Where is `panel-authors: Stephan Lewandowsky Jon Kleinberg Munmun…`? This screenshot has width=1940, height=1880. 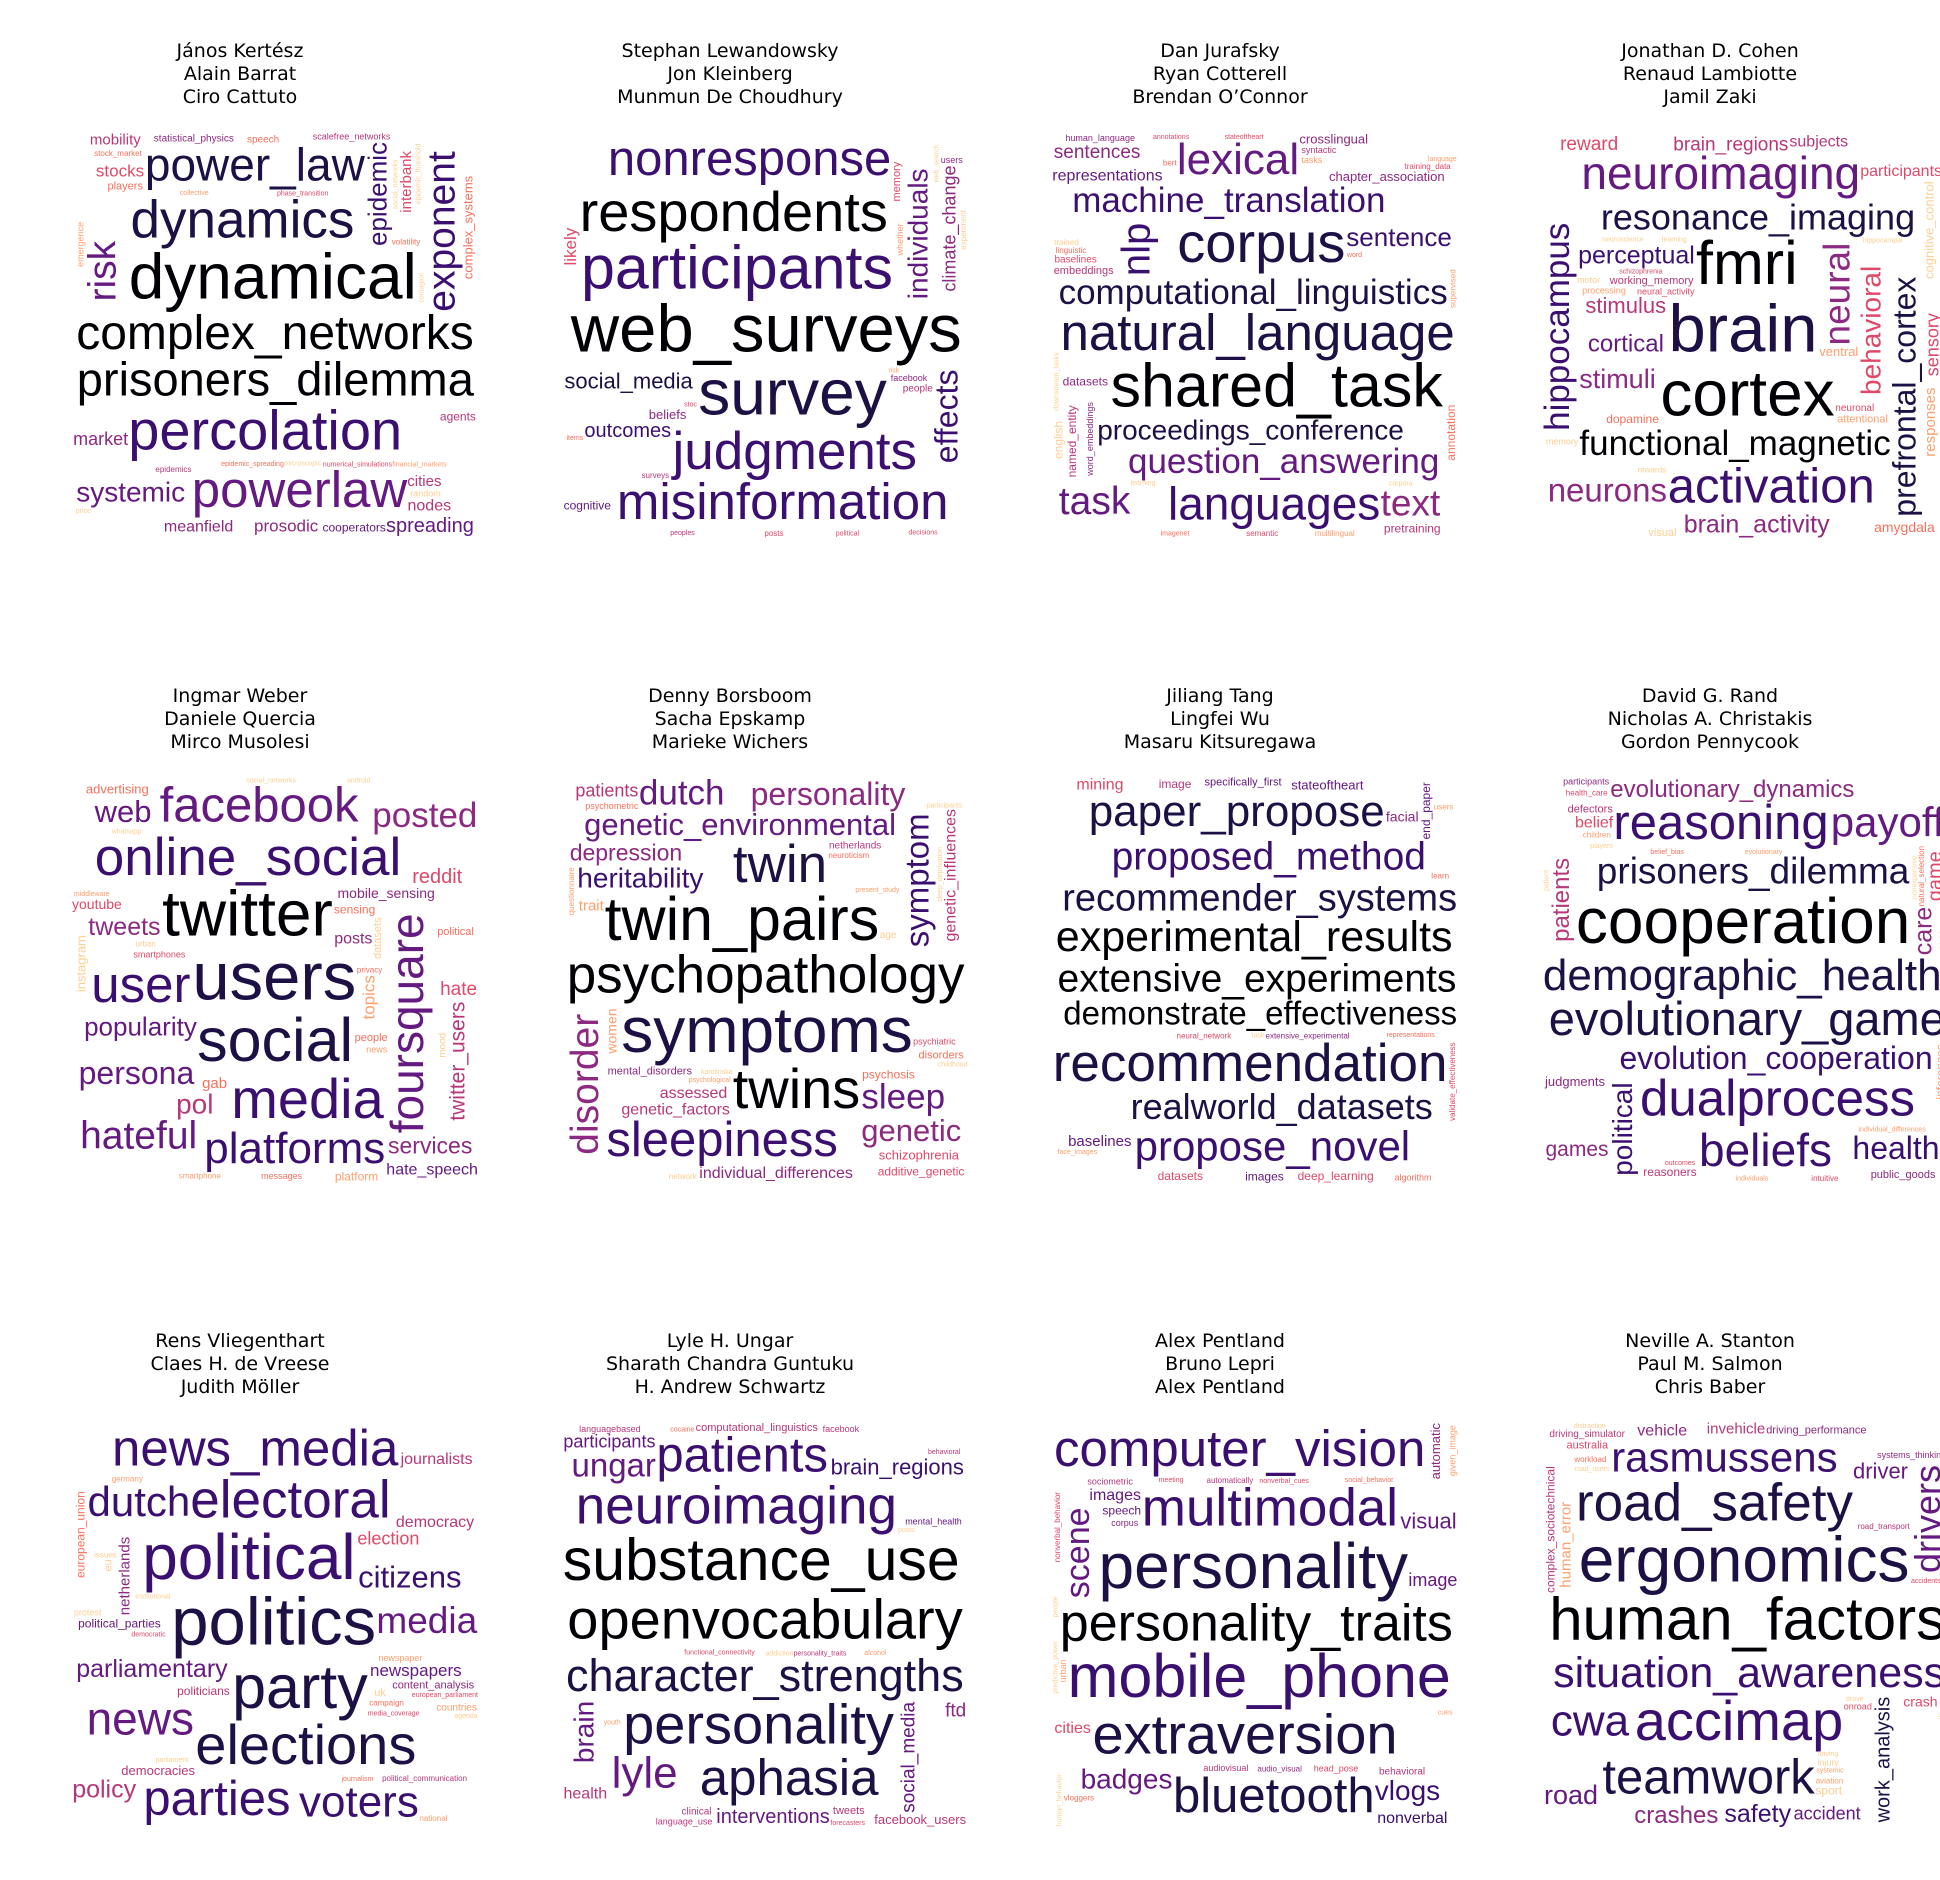
panel-authors: Stephan Lewandowsky Jon Kleinberg Munmun… is located at coordinates (730, 74).